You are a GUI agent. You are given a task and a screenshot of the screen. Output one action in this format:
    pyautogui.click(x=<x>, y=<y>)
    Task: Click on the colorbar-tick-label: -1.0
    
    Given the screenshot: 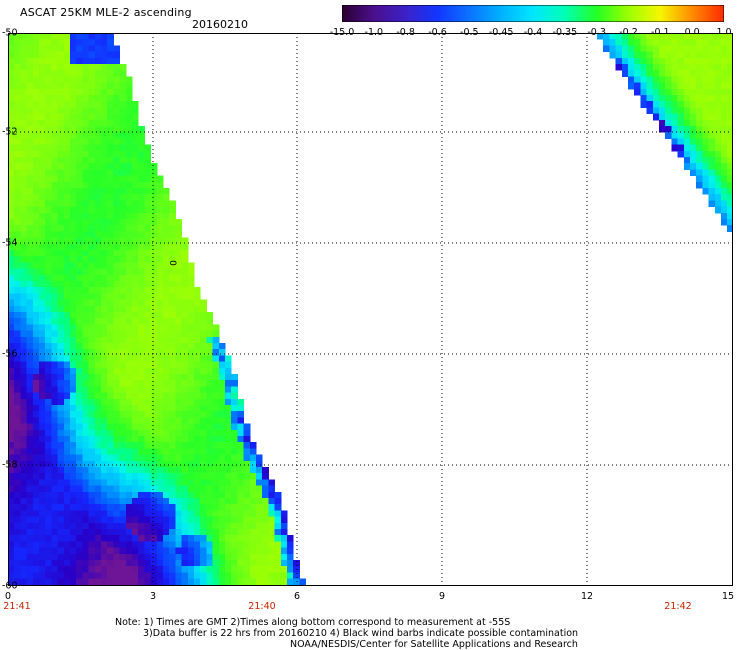 What is the action you would take?
    pyautogui.click(x=374, y=32)
    